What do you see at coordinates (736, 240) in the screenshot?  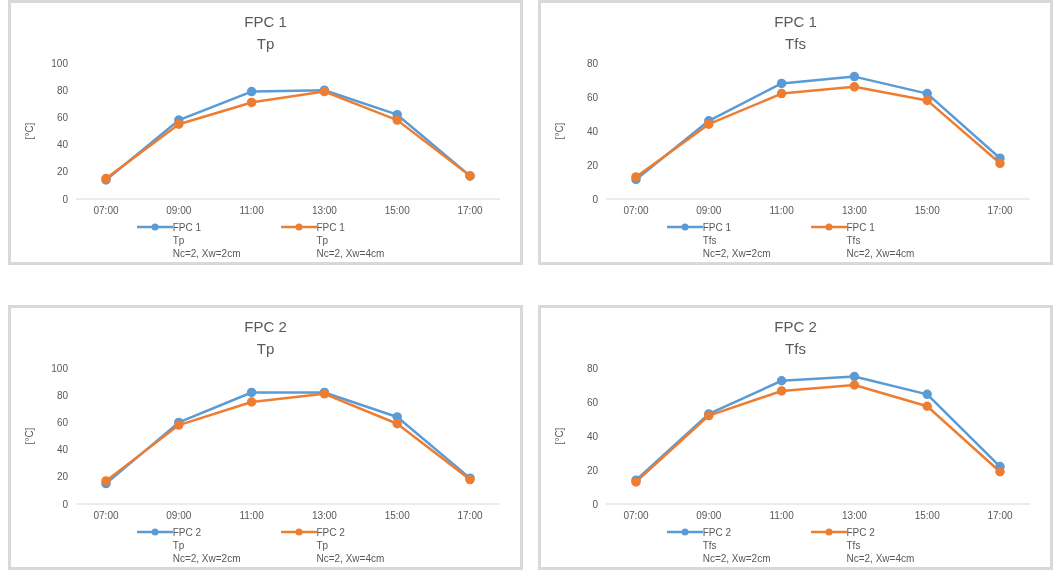 I see `legend-label: FPC 1 Tfs Nc=2, Xw=2cm` at bounding box center [736, 240].